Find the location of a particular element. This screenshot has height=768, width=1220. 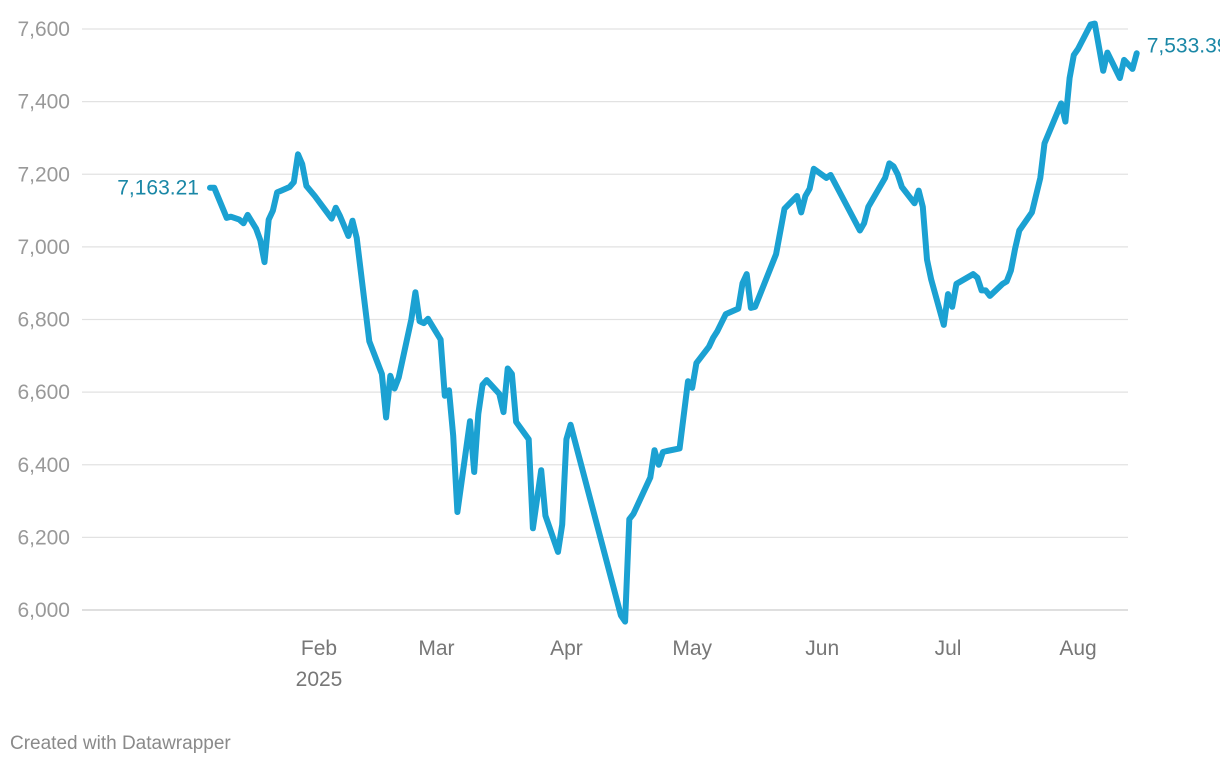

x-tick-label: Apr is located at coordinates (566, 648).